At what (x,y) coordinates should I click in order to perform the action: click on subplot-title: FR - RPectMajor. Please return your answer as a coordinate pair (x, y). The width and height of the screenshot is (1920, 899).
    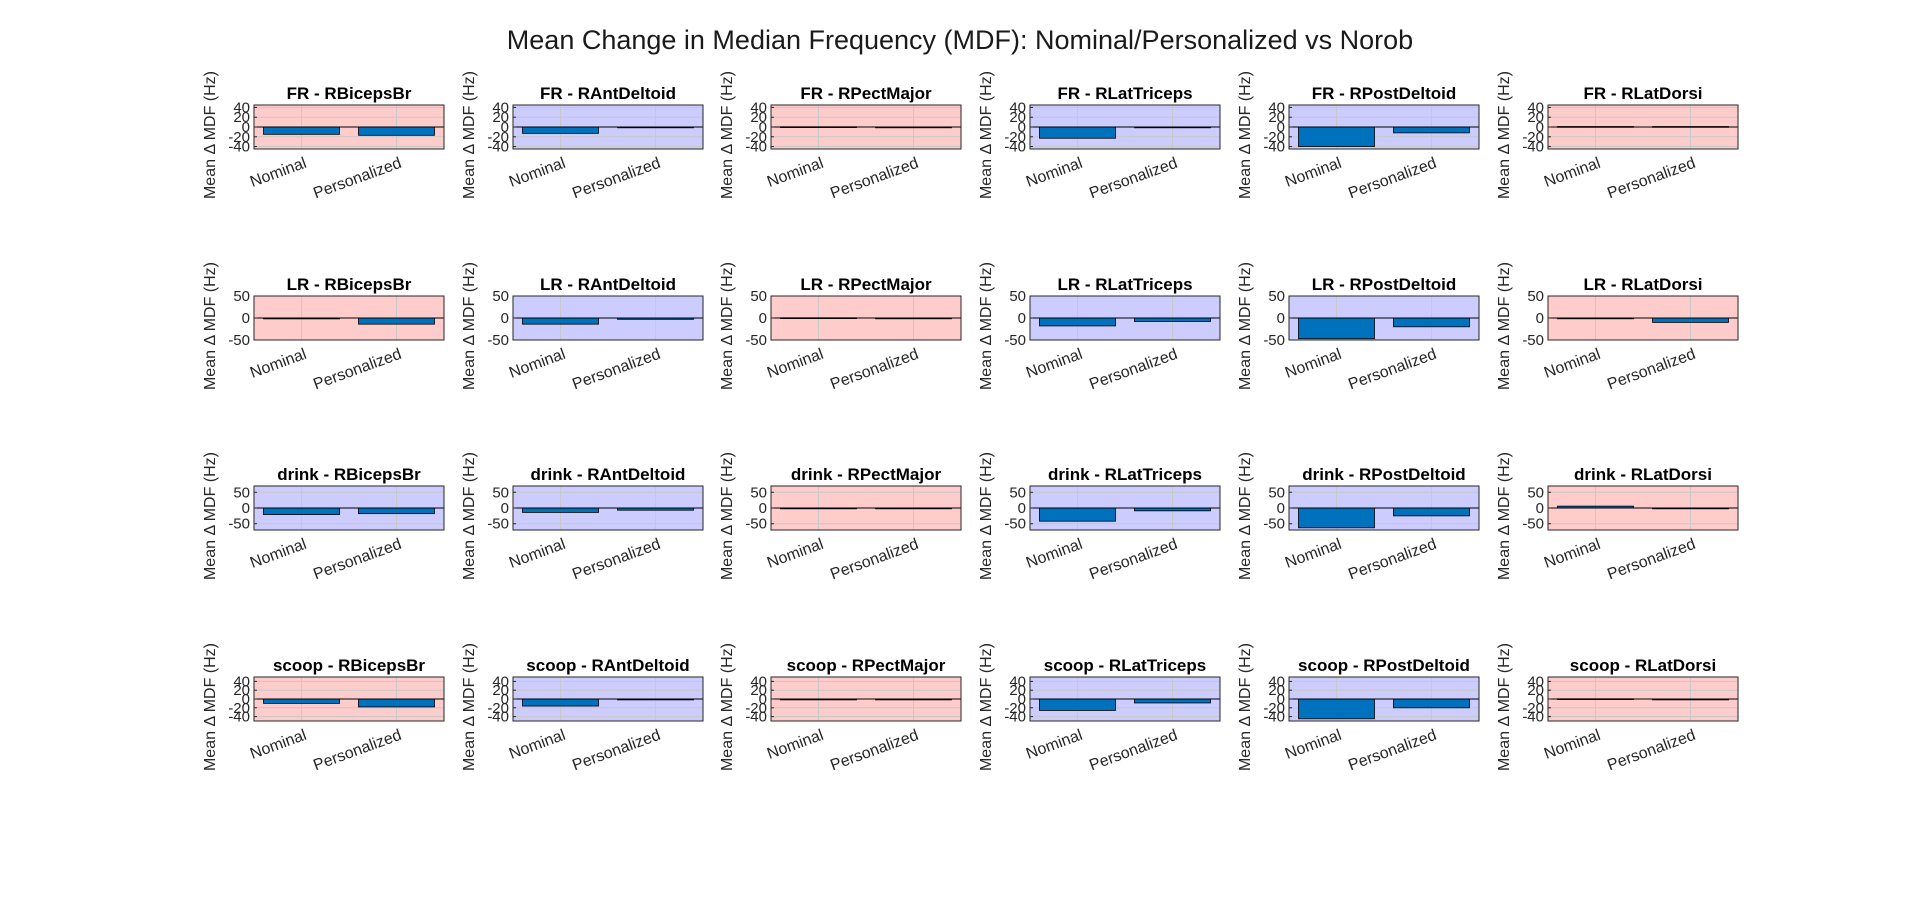
    Looking at the image, I should click on (866, 93).